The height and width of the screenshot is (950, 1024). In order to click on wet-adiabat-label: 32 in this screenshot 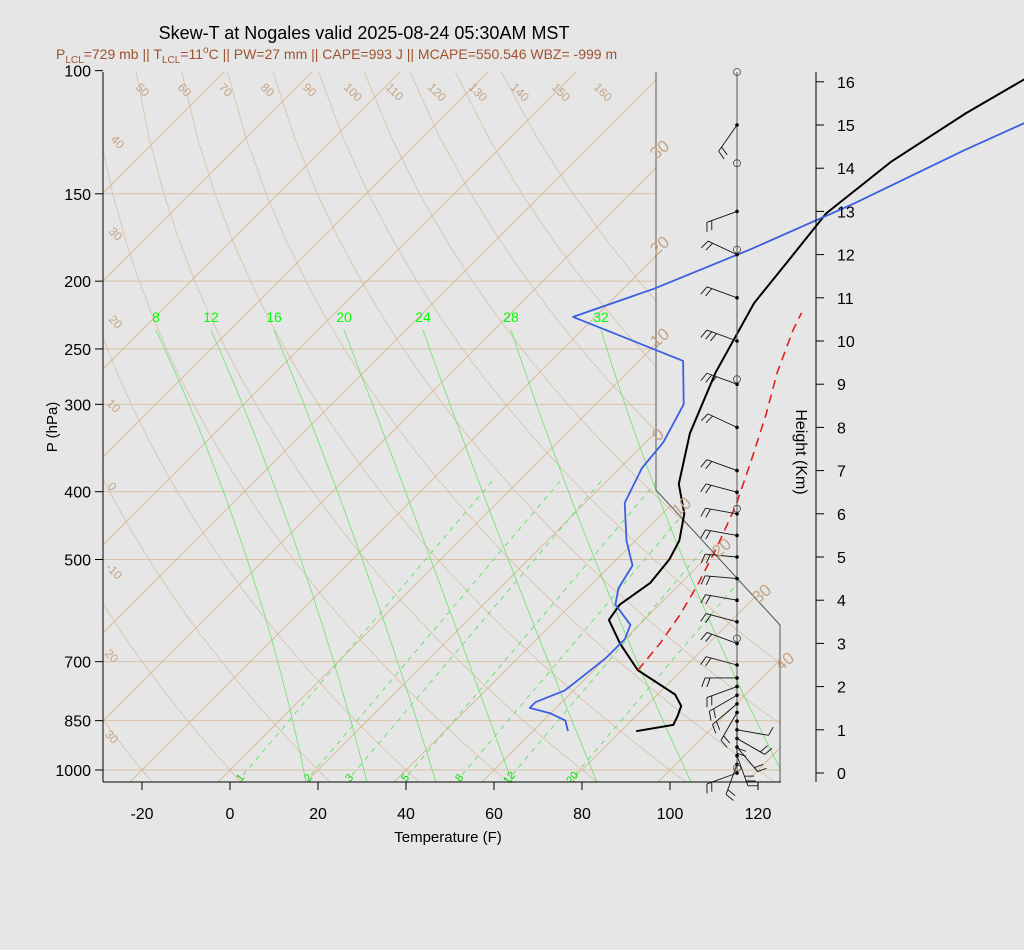, I will do `click(601, 317)`.